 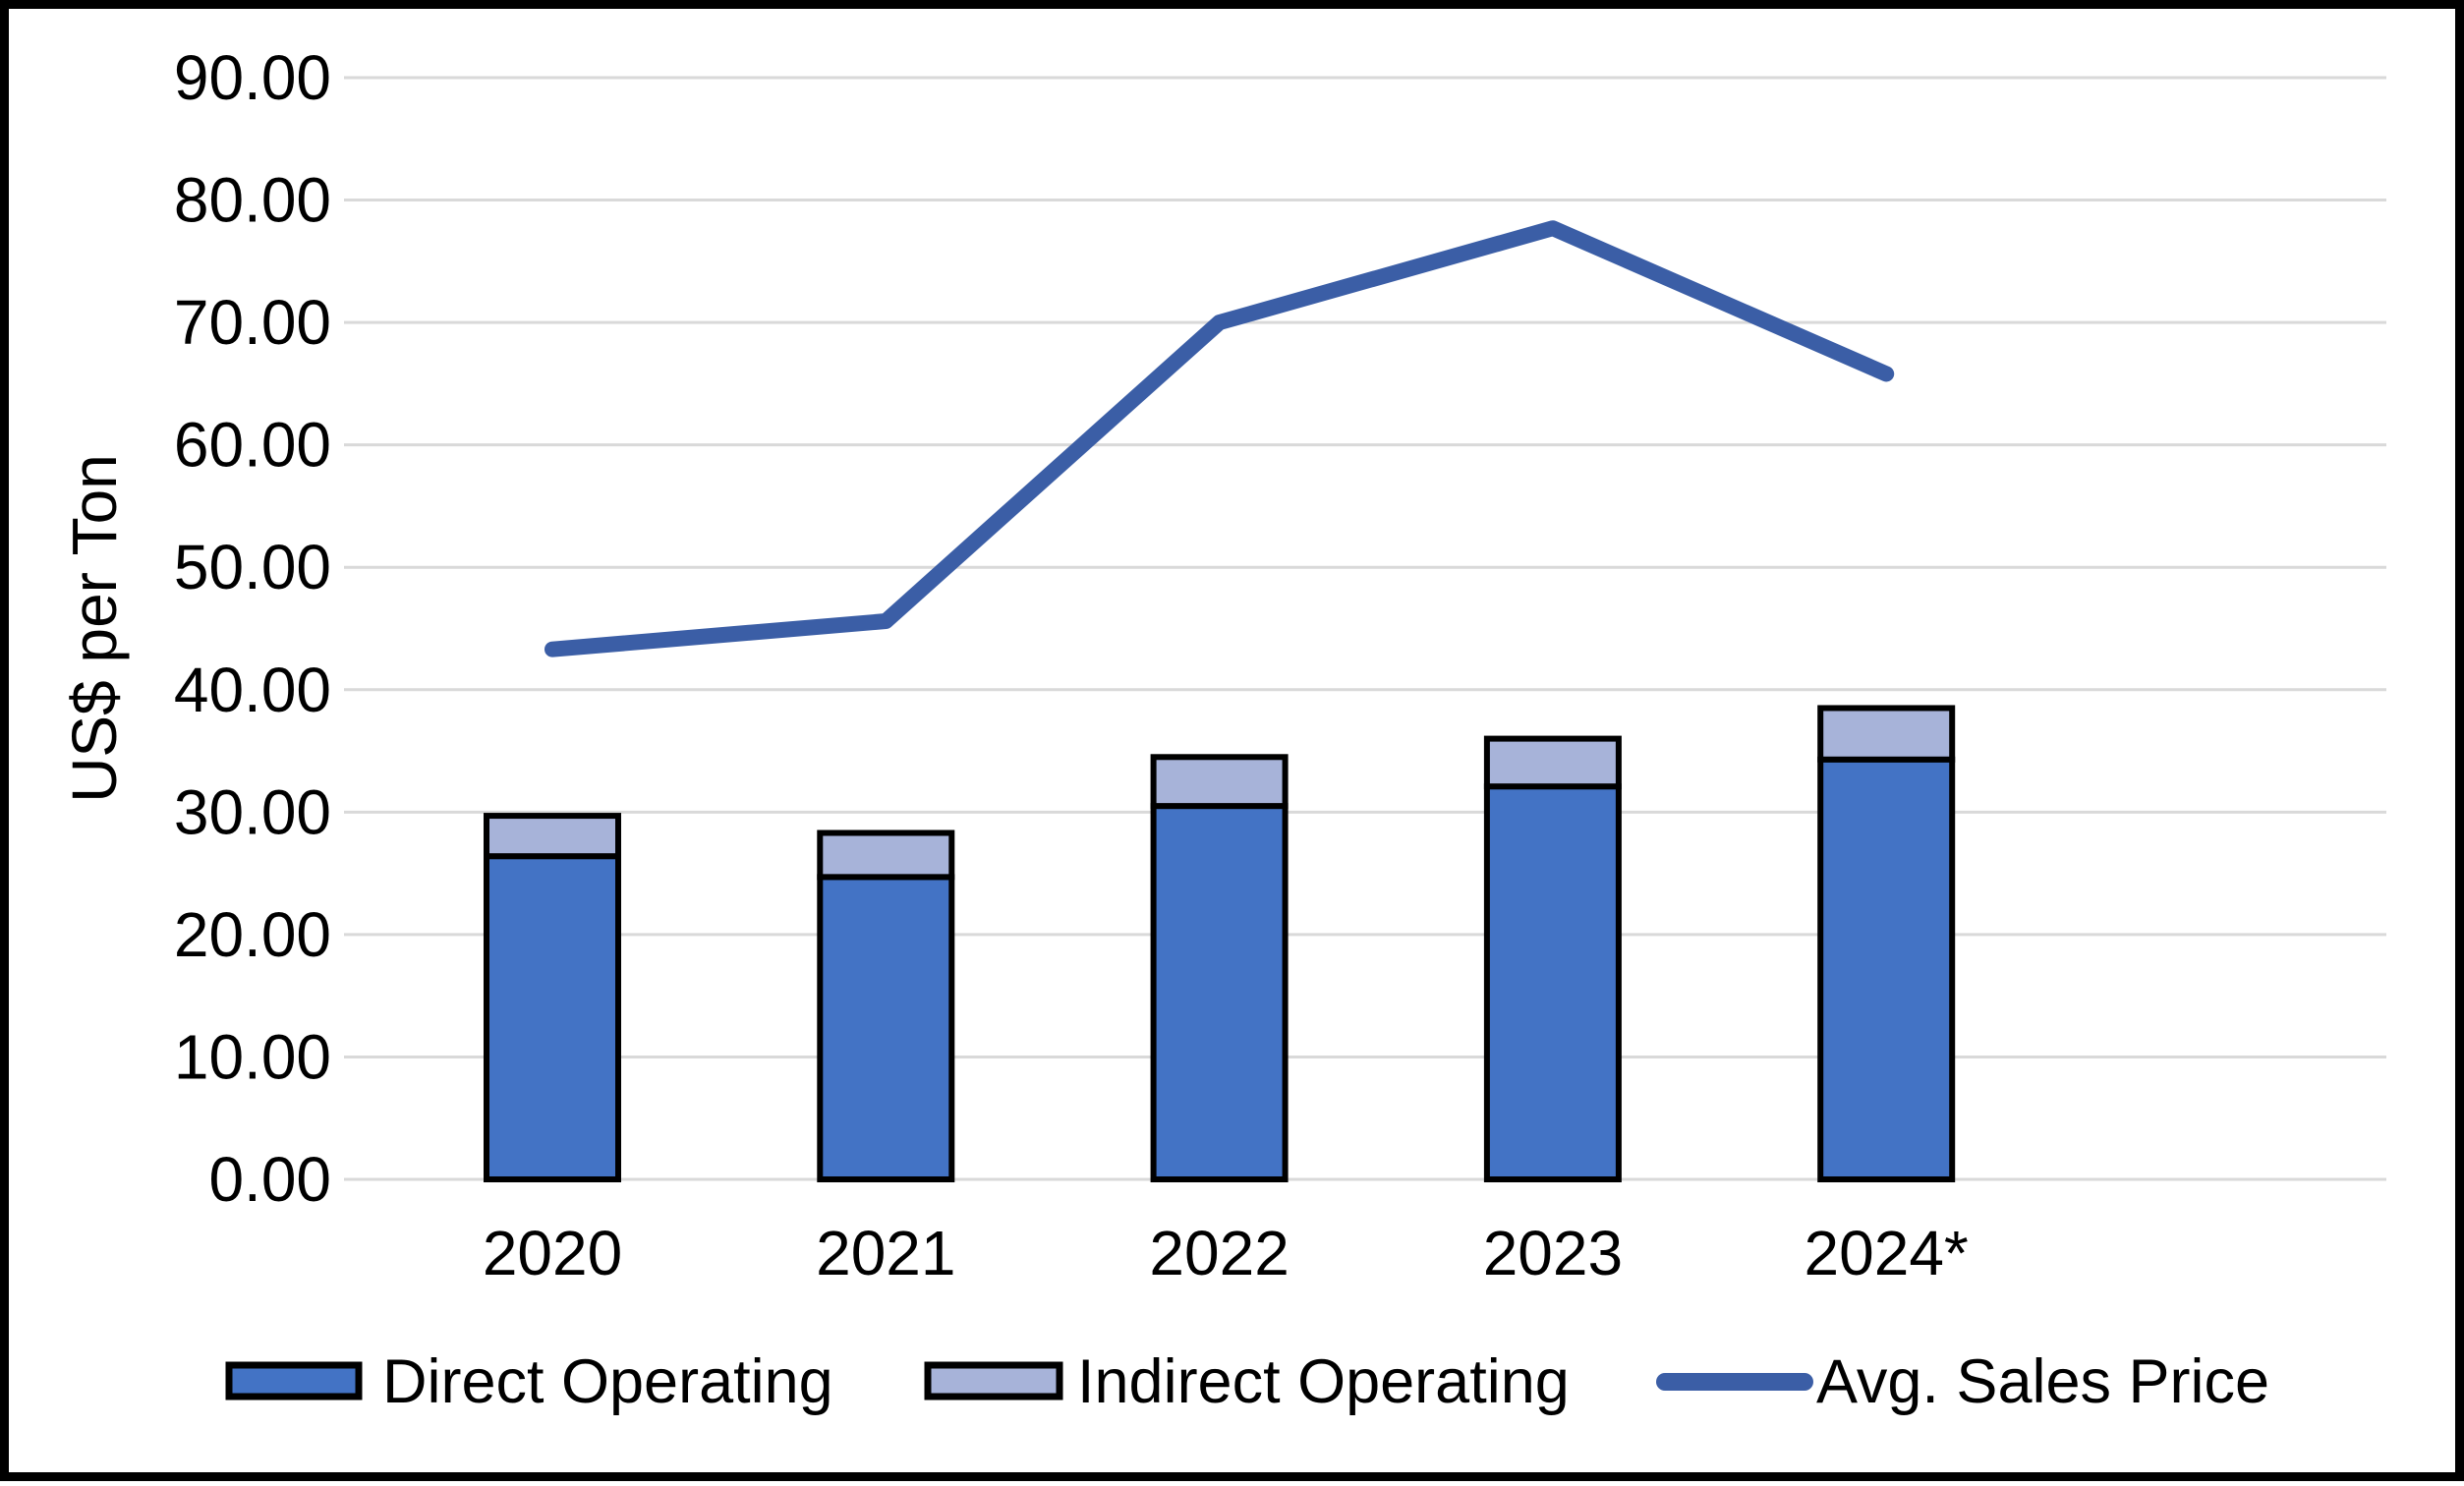 What do you see at coordinates (94, 628) in the screenshot?
I see `y-axis-title: US$ per Ton` at bounding box center [94, 628].